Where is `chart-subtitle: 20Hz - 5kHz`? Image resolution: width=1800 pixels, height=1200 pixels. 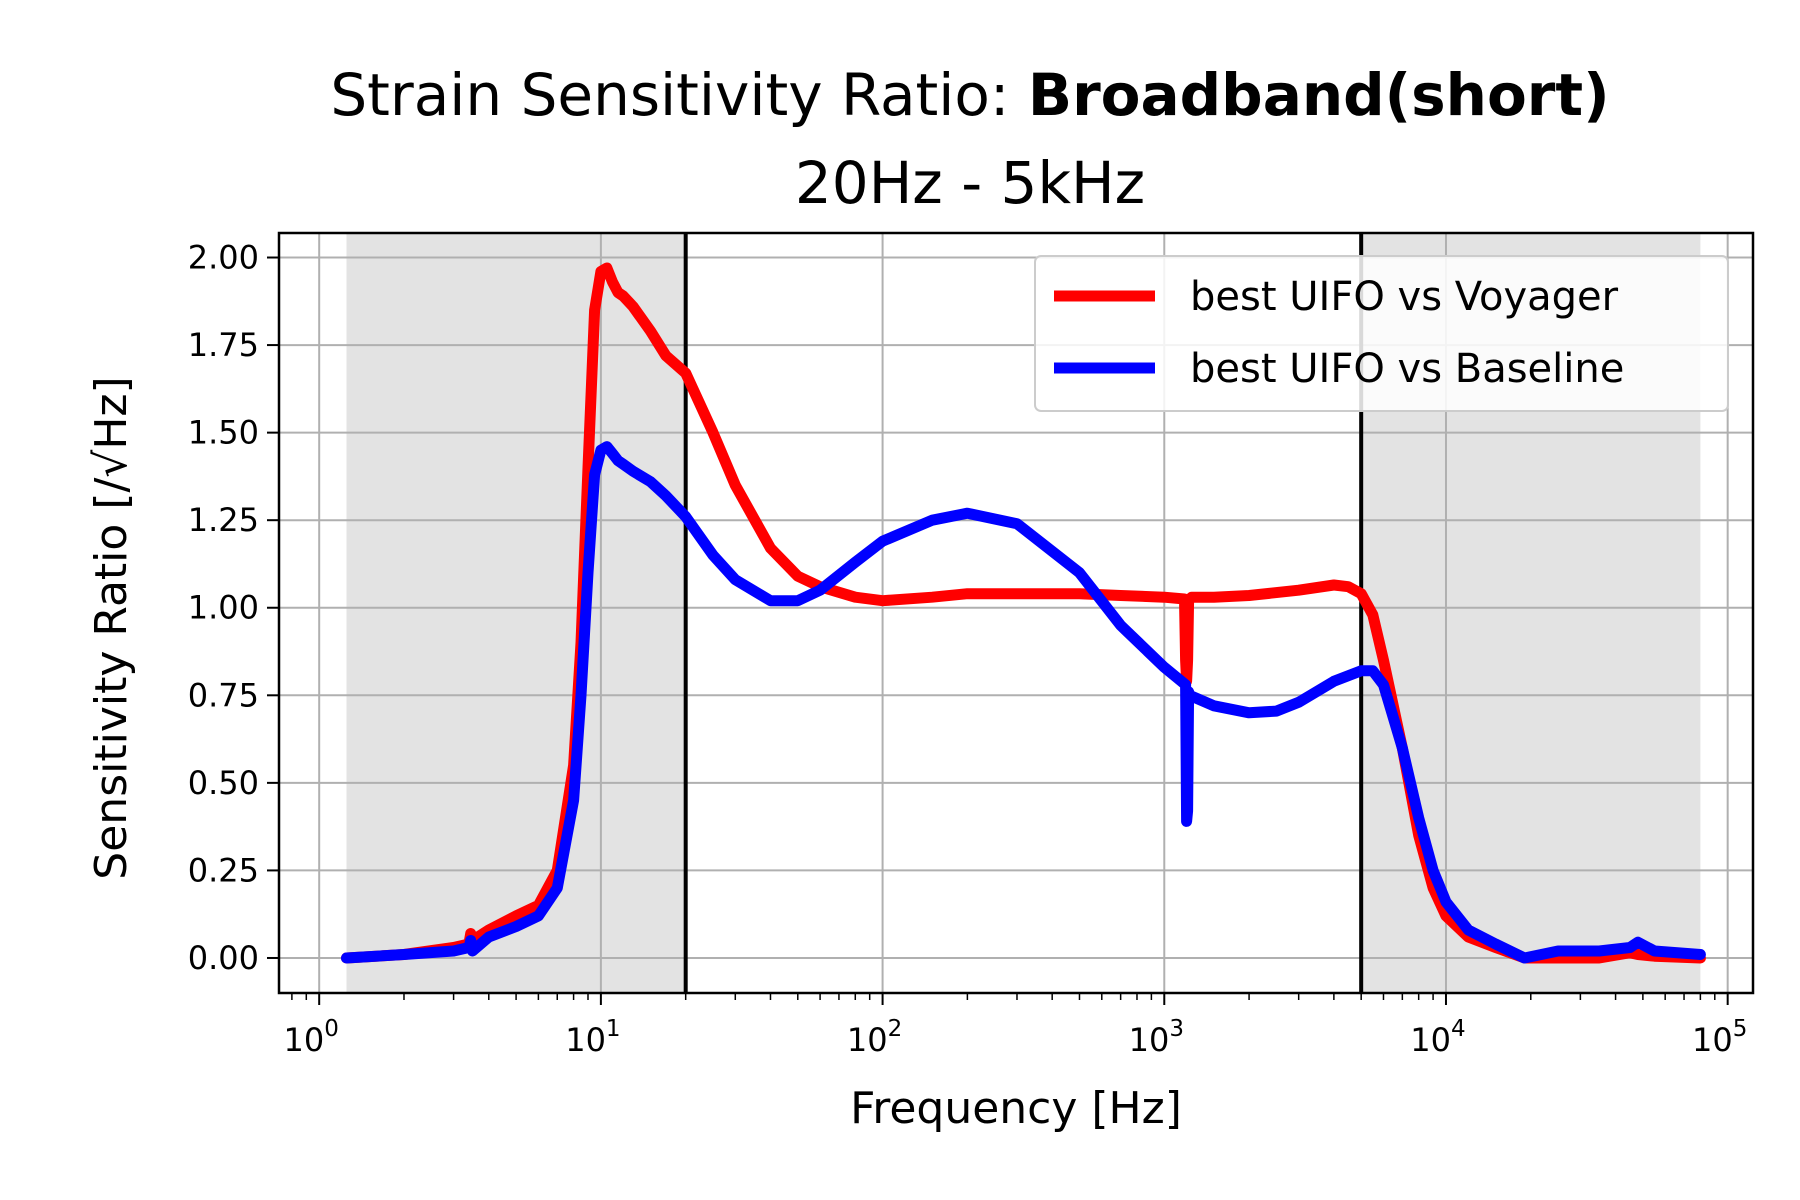
chart-subtitle: 20Hz - 5kHz is located at coordinates (970, 183).